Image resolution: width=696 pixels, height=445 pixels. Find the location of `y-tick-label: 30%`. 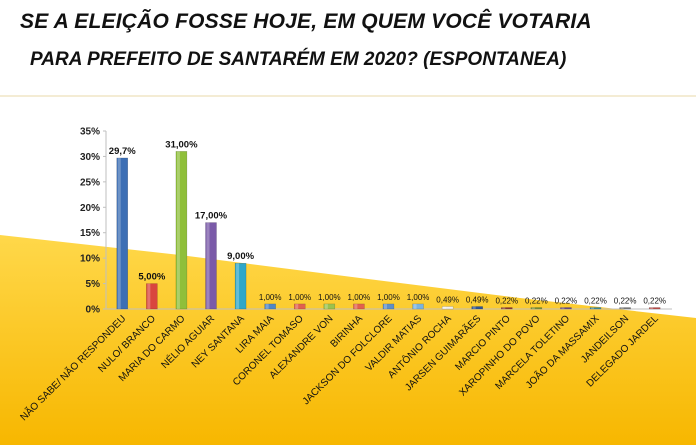

y-tick-label: 30% is located at coordinates (90, 157).